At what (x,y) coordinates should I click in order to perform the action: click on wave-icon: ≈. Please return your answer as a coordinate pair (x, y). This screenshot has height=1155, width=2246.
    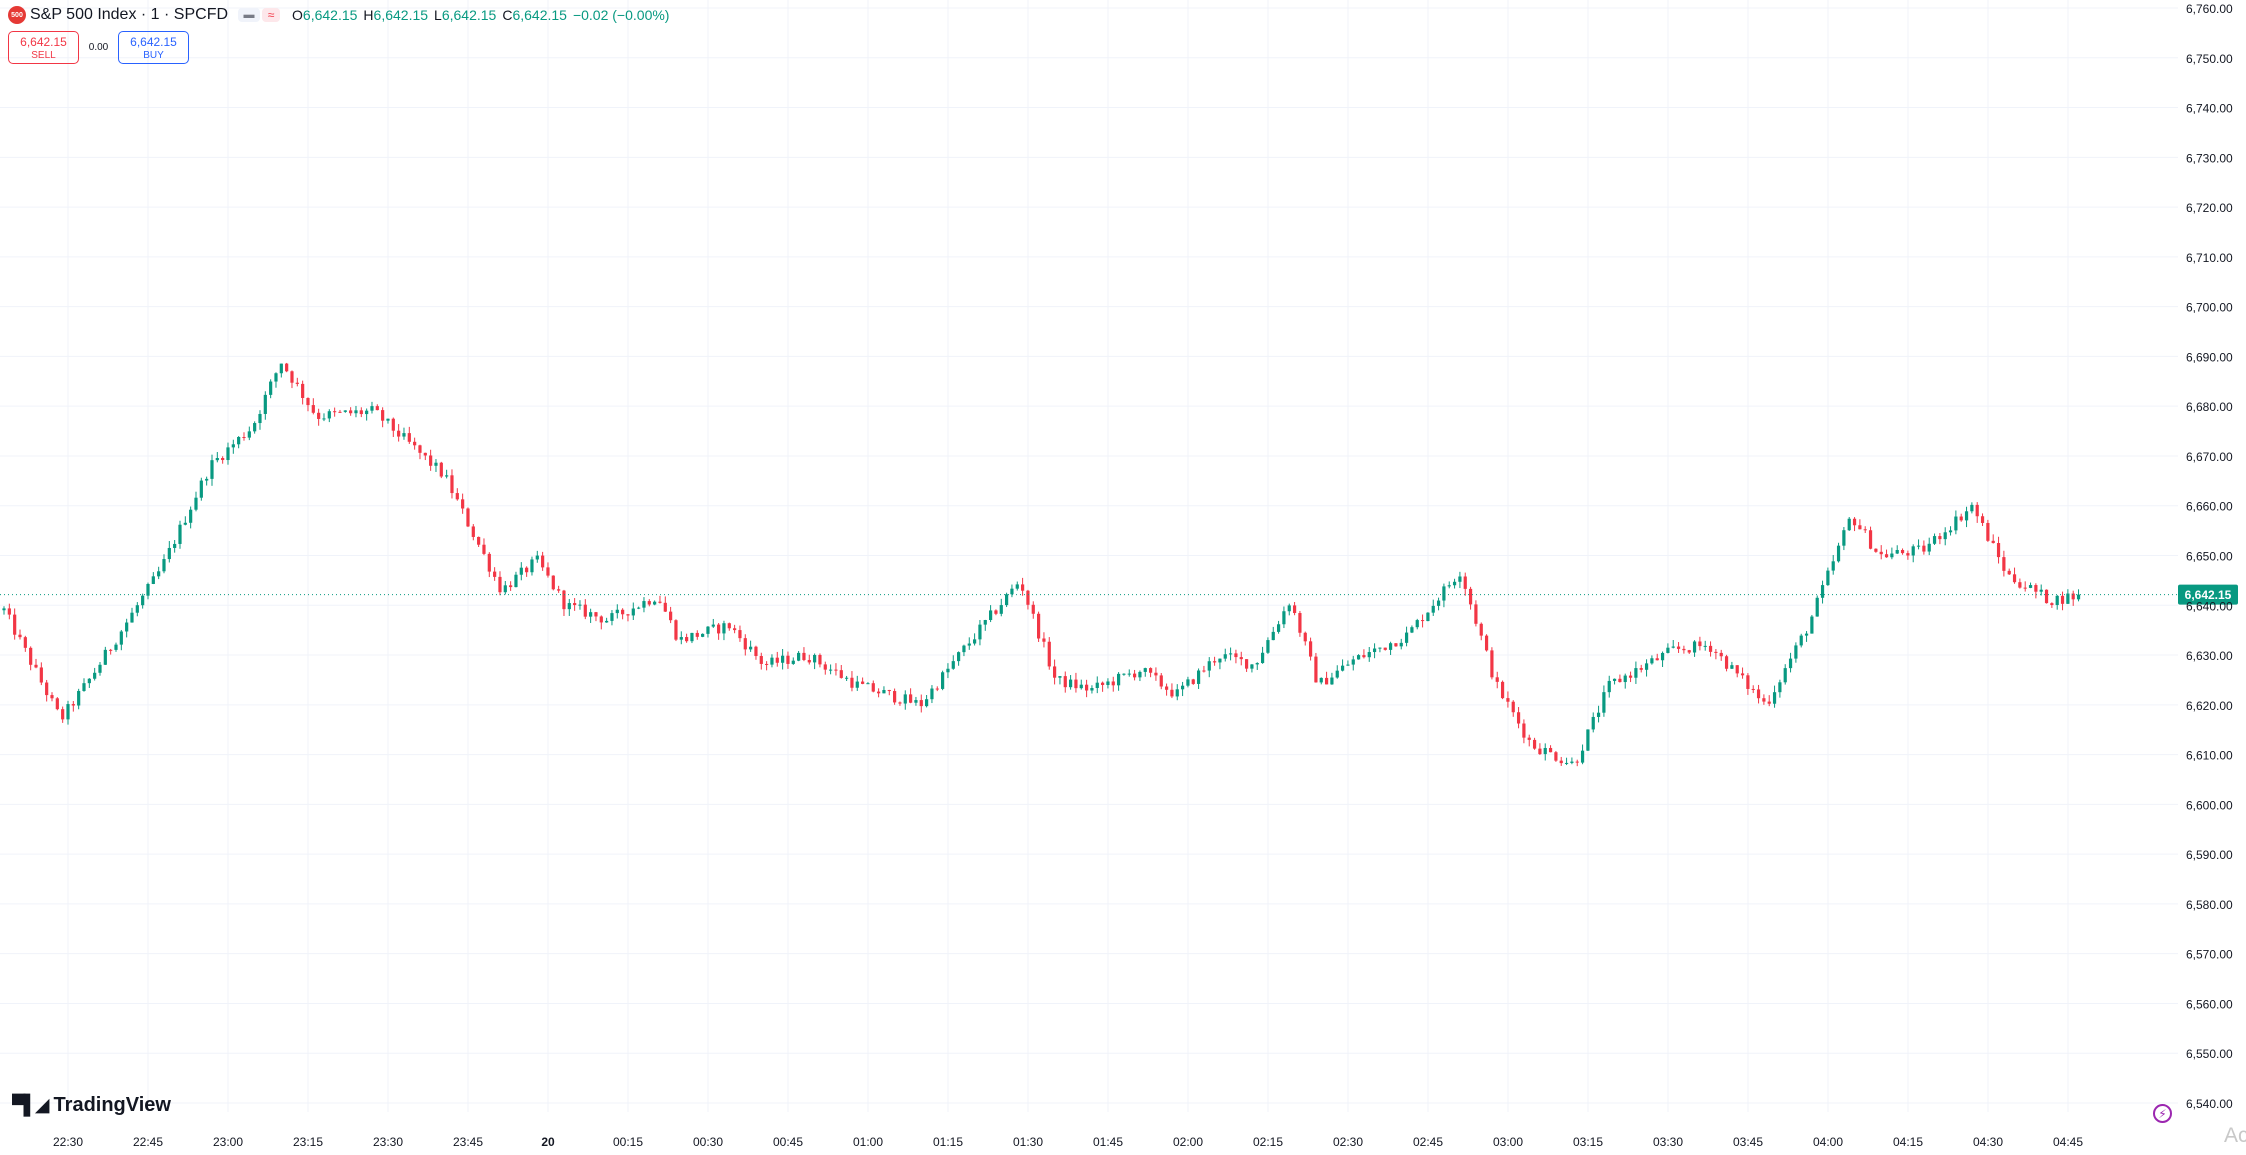
    Looking at the image, I should click on (271, 15).